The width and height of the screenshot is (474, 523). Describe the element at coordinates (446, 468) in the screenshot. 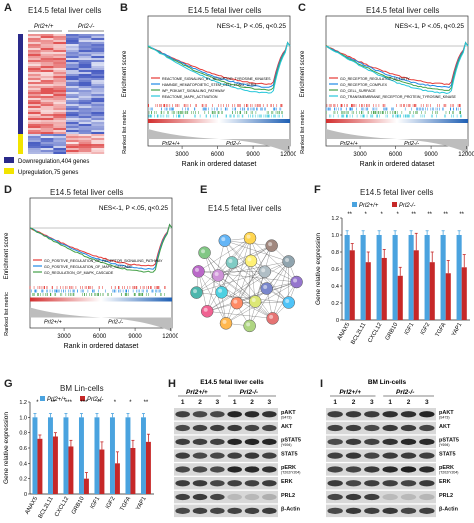

I see `blot-label: pERK` at that location.